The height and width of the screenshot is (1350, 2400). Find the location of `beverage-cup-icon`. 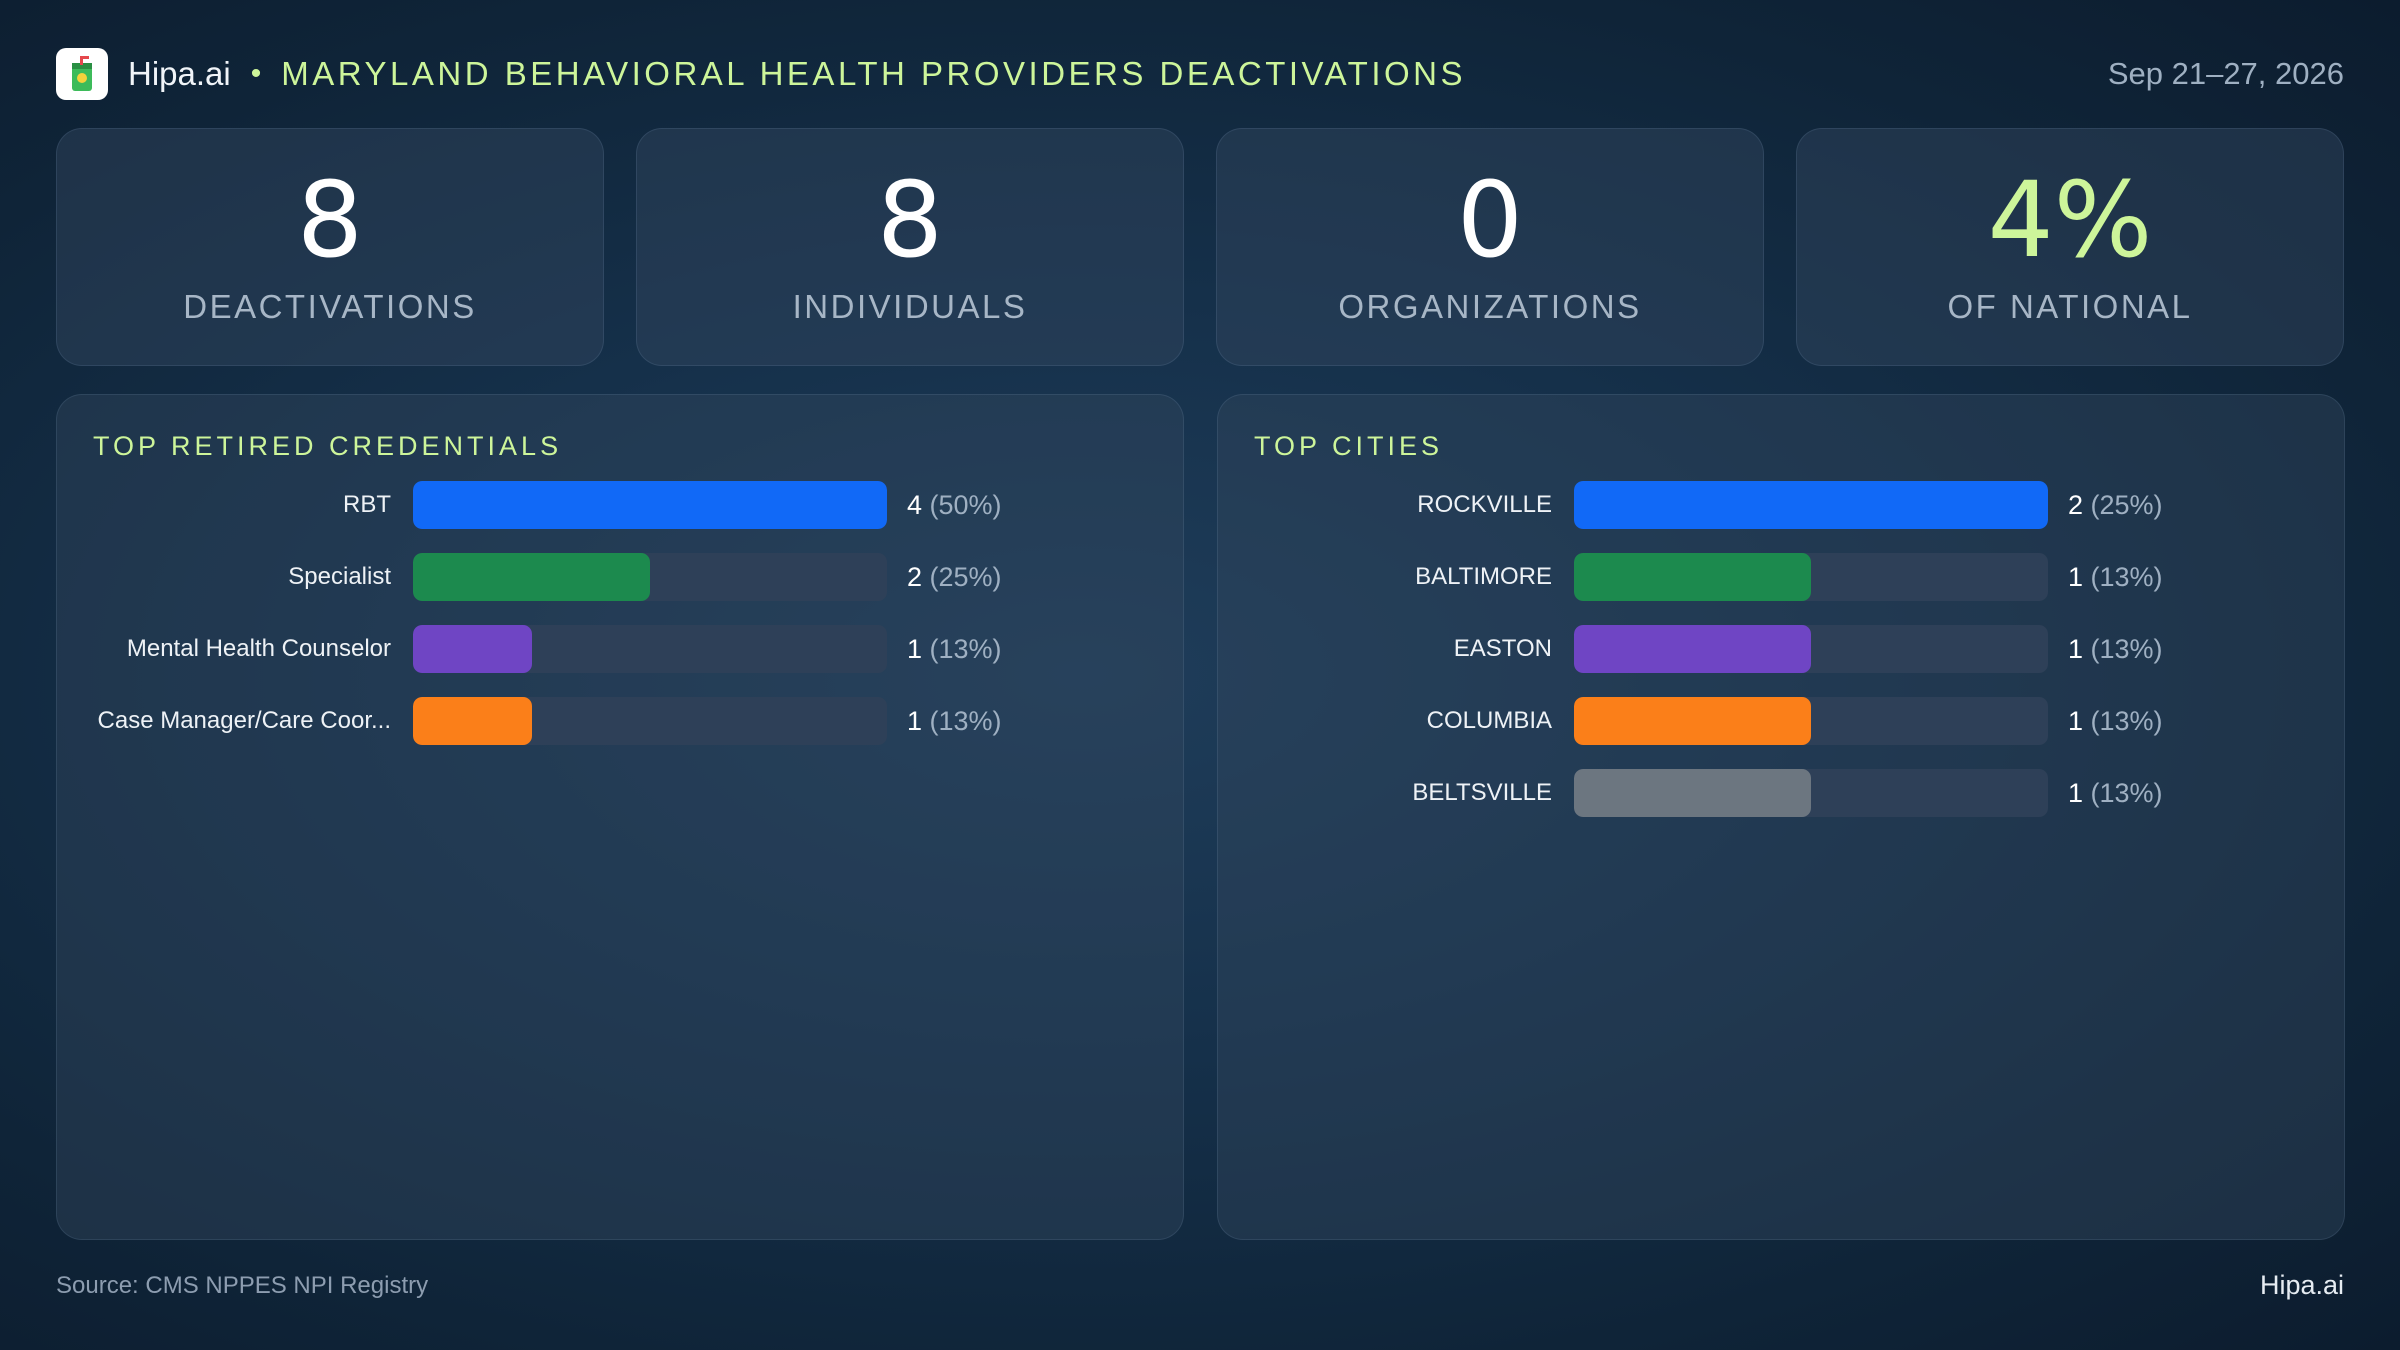

beverage-cup-icon is located at coordinates (82, 74).